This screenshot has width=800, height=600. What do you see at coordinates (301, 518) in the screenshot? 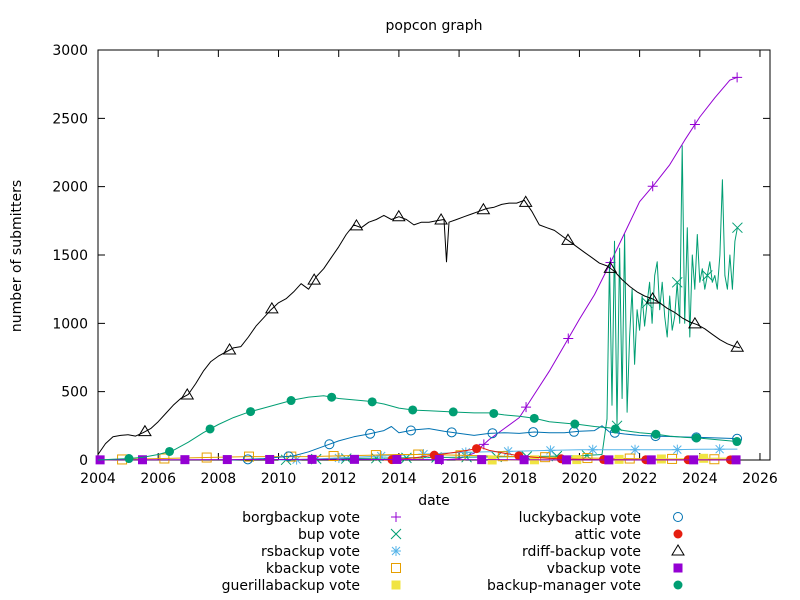
I see `legend-label-borgbackup: borgbackup vote` at bounding box center [301, 518].